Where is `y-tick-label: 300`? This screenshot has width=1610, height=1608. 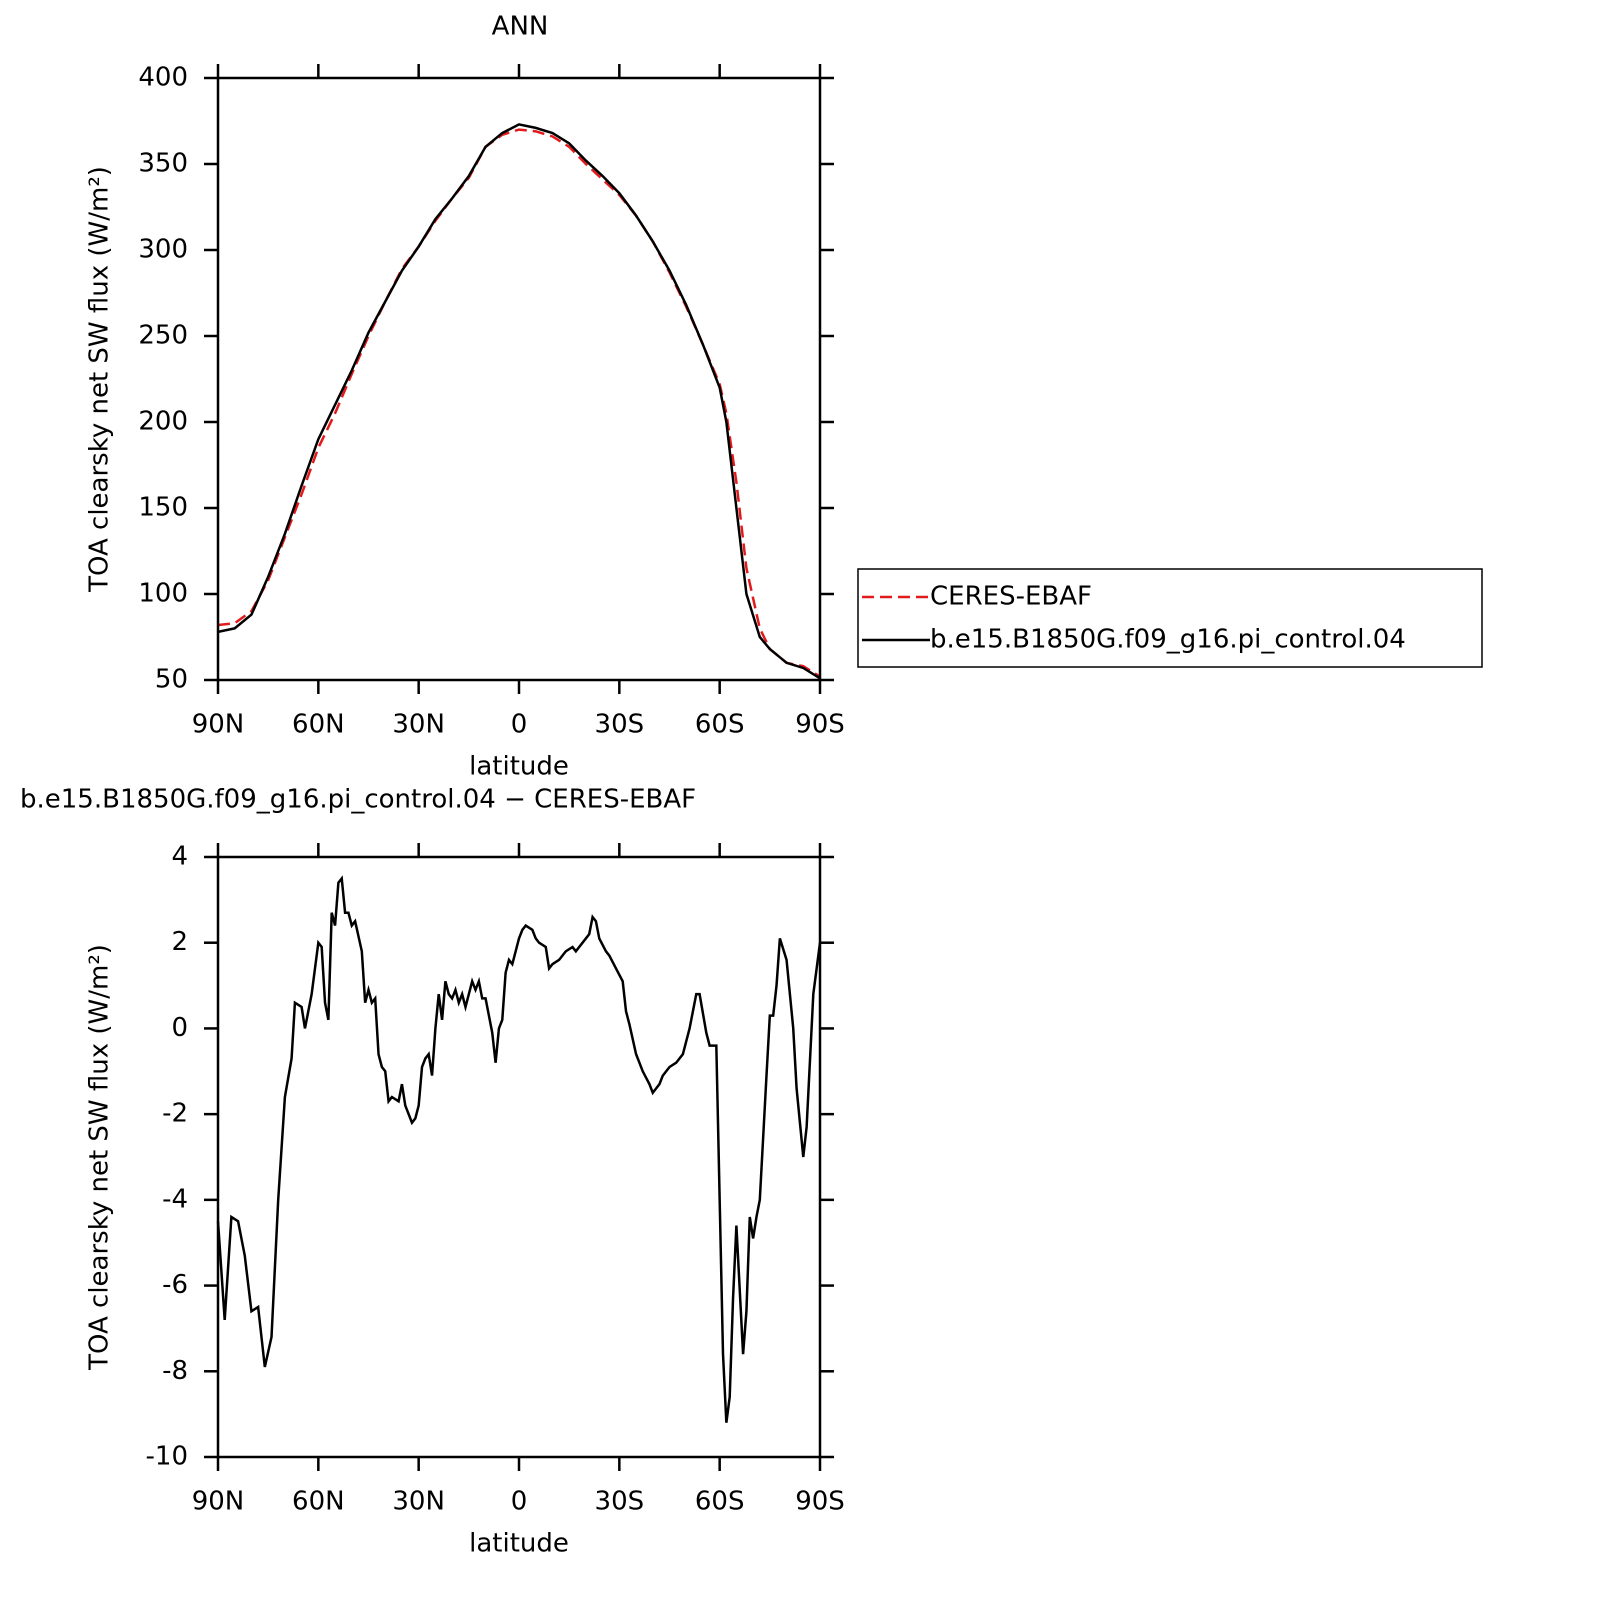
y-tick-label: 300 is located at coordinates (163, 250).